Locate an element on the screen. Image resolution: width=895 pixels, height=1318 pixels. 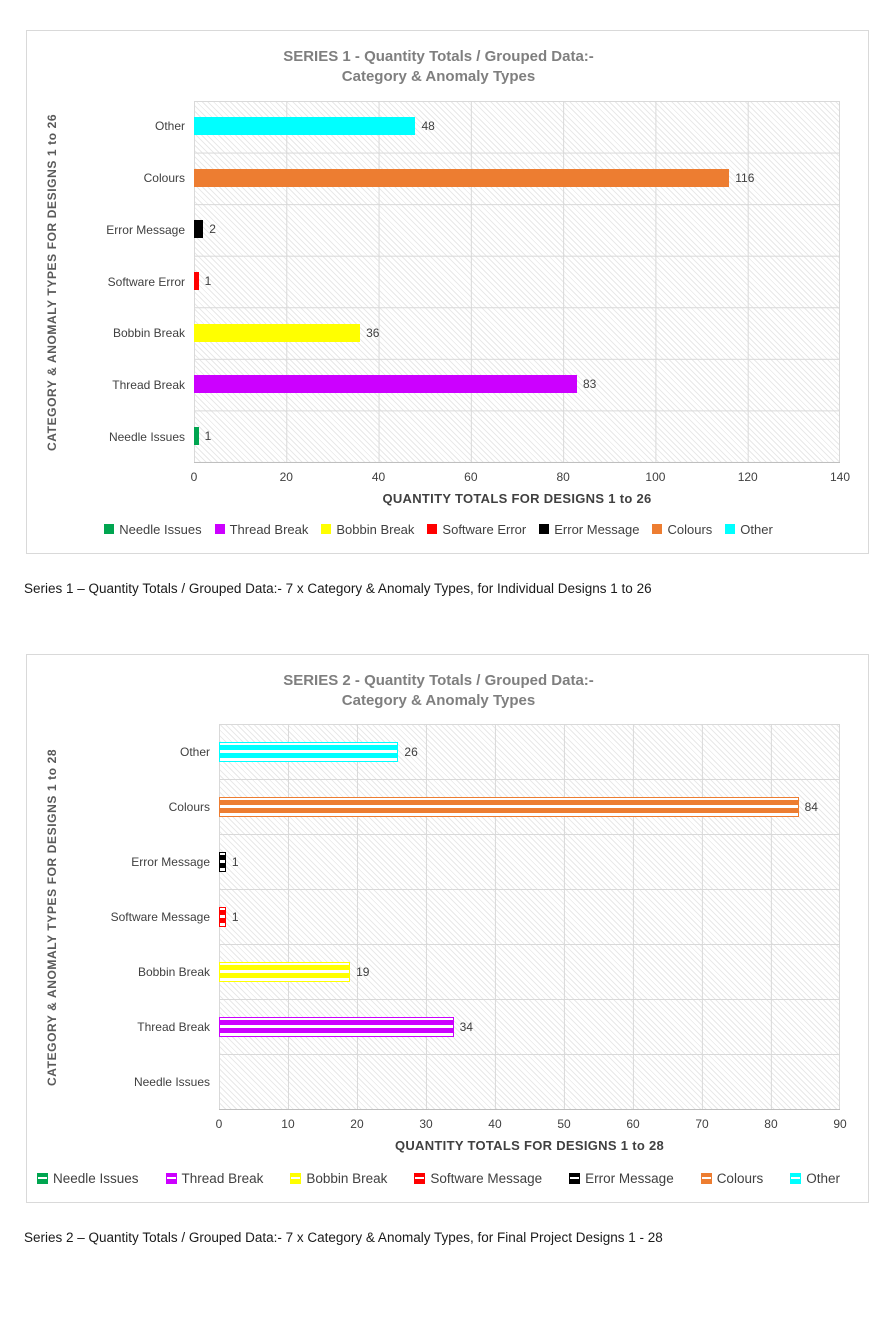
category-label: Other is located at coordinates (194, 751).